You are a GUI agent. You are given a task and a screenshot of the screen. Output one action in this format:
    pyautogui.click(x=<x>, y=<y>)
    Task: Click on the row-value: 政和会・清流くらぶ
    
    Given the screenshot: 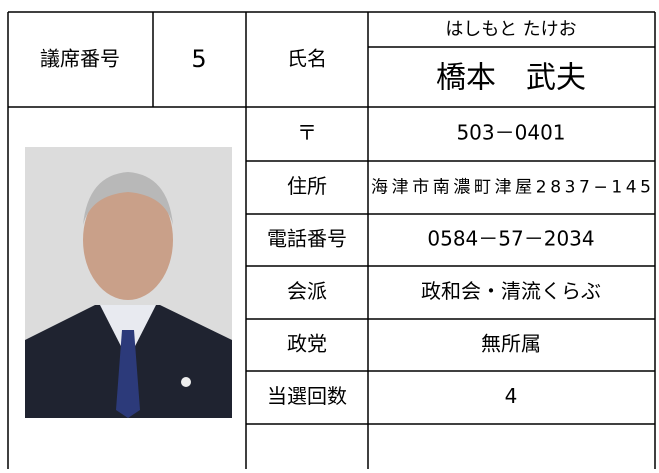 What is the action you would take?
    pyautogui.click(x=511, y=291)
    